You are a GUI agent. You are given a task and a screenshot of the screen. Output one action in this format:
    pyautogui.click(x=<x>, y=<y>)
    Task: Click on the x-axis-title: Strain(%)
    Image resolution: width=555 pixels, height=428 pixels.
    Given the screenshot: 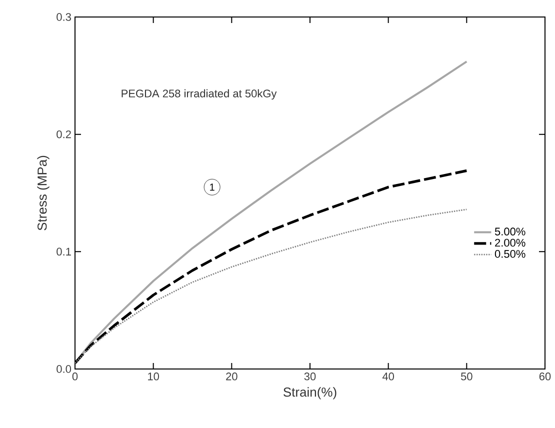 What is the action you would take?
    pyautogui.click(x=310, y=393)
    